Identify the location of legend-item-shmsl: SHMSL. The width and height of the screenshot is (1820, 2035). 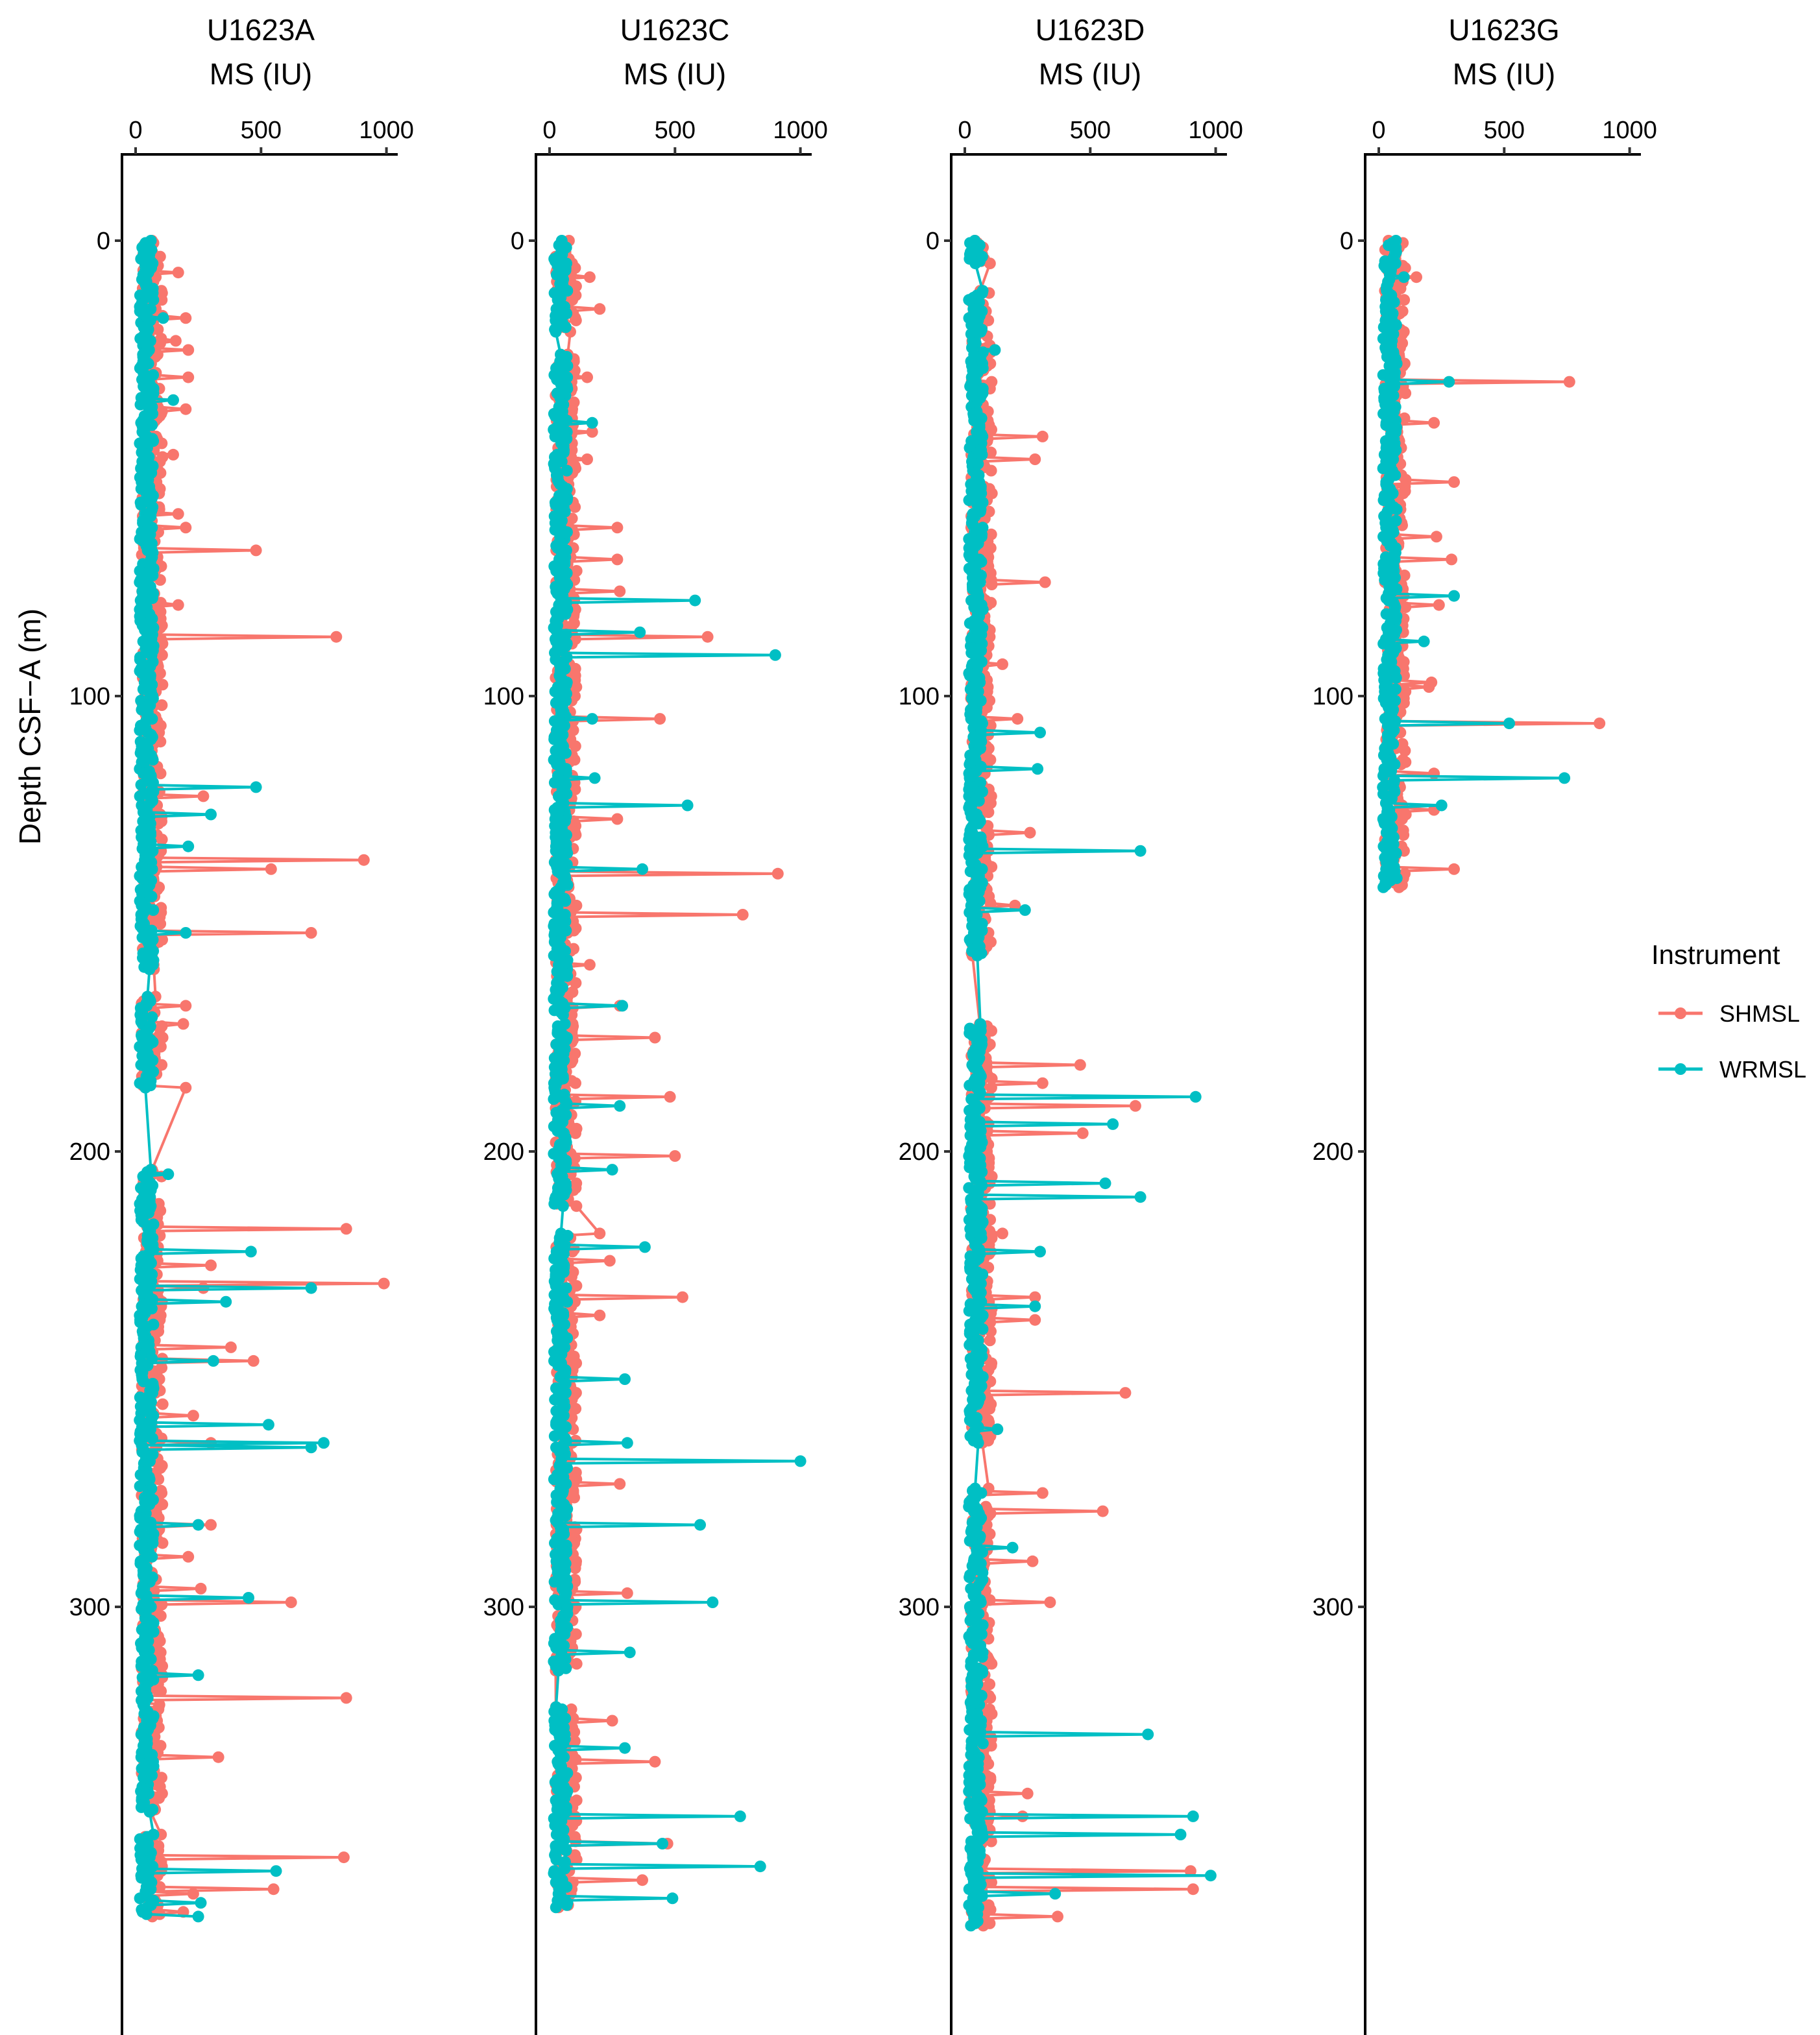
(1729, 1014).